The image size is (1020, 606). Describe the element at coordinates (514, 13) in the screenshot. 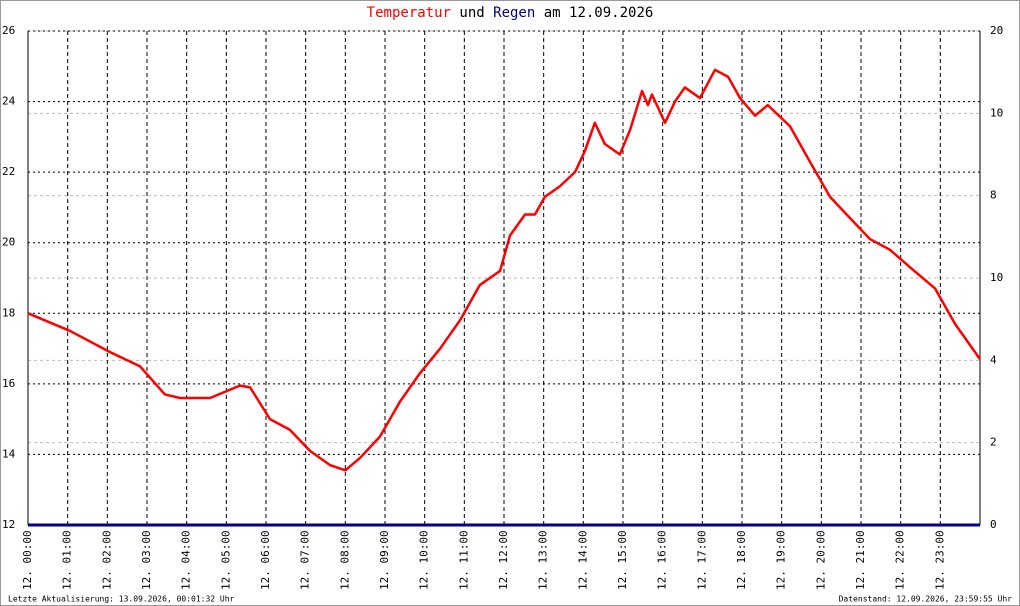

I see `title-rain: Regen` at that location.